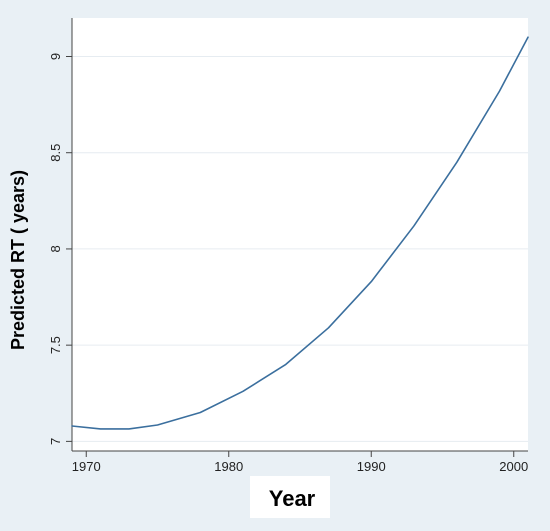 This screenshot has width=550, height=531. Describe the element at coordinates (55, 153) in the screenshot. I see `y-tick-label: 8.5` at that location.